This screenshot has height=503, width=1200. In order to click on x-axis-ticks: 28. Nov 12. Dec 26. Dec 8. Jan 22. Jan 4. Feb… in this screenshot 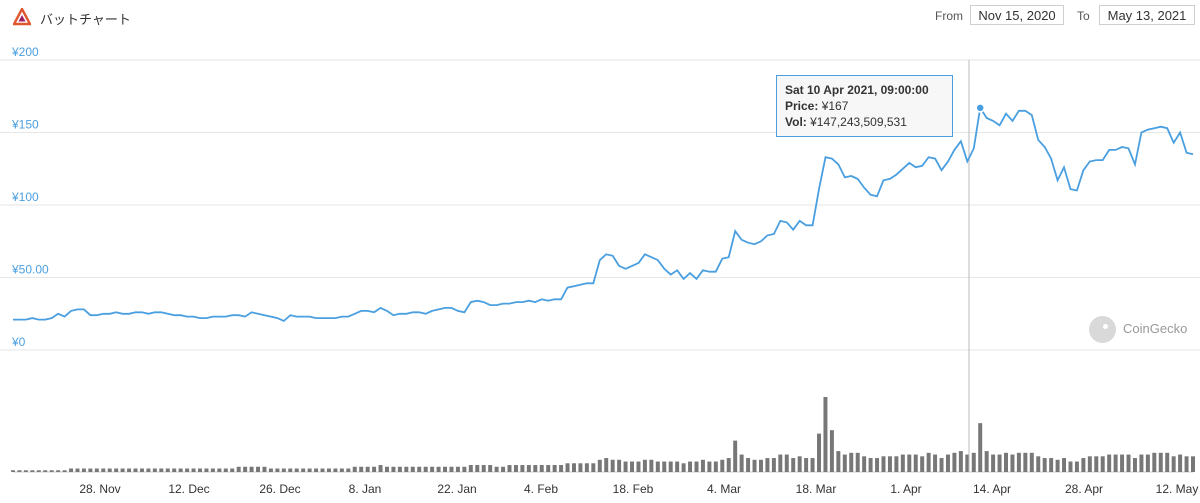, I will do `click(638, 489)`.